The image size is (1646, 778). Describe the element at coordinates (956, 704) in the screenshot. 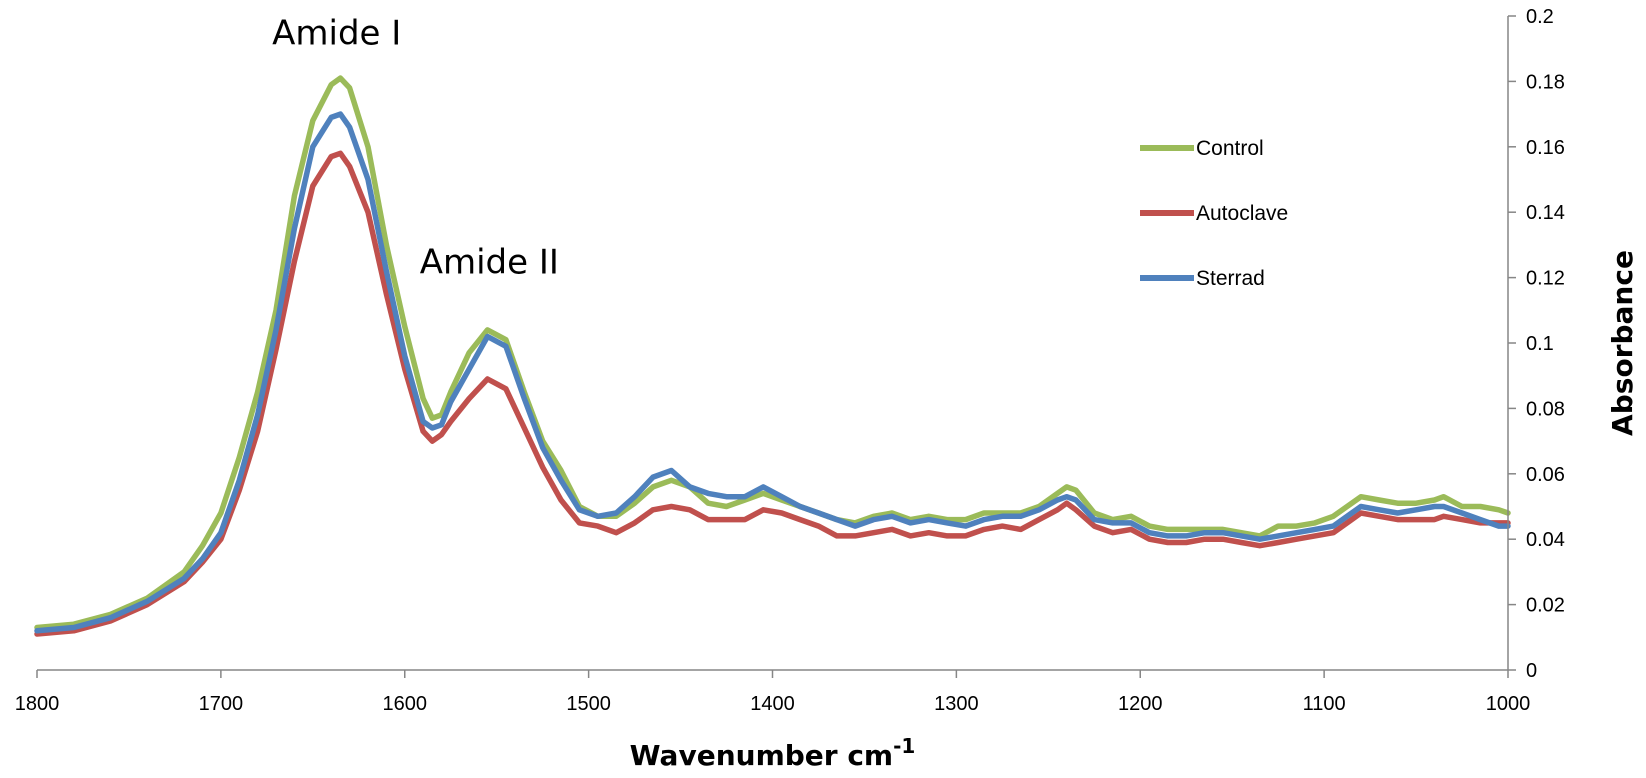

I see `x-tick-label: 1300` at that location.